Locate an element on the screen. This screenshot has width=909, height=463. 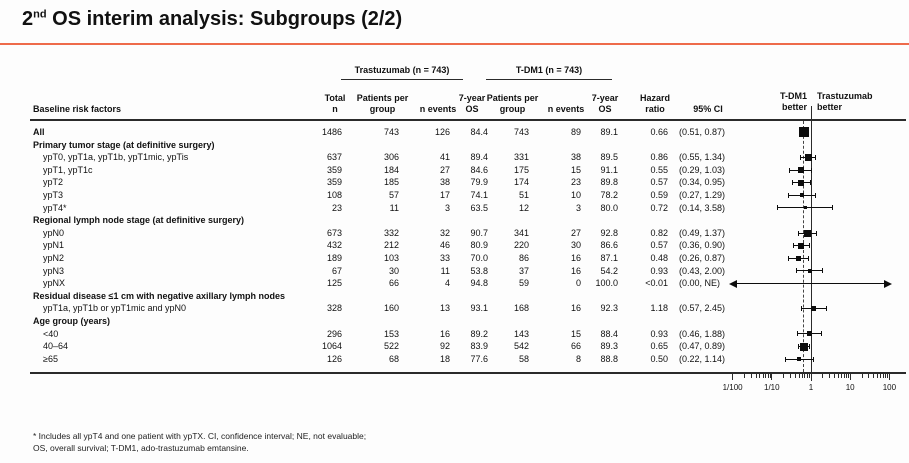
cell-t_events: 17 is located at coordinates (444, 195).